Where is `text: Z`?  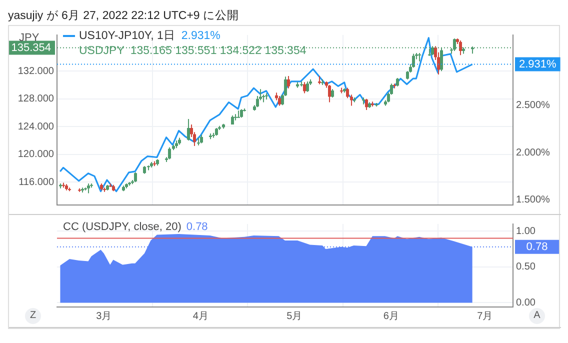 text: Z is located at coordinates (33, 316).